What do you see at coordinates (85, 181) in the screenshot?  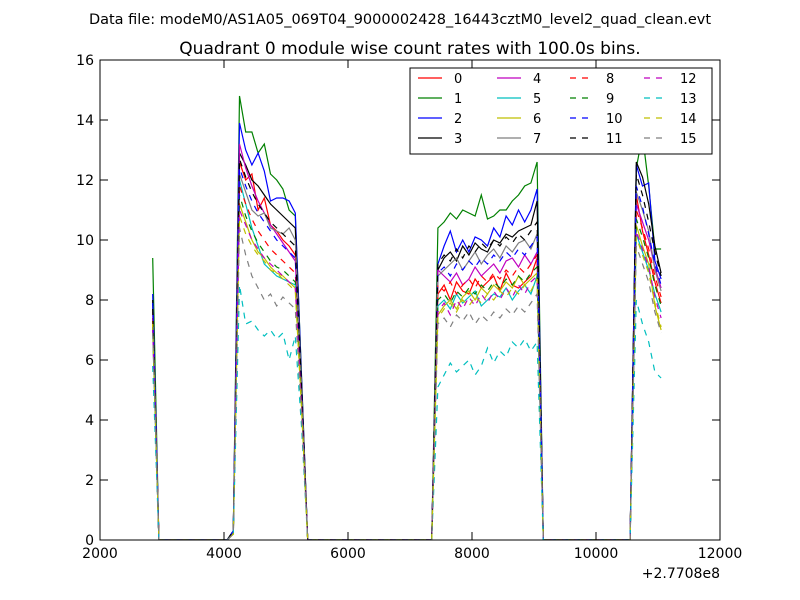 I see `y-tick-label: 12` at bounding box center [85, 181].